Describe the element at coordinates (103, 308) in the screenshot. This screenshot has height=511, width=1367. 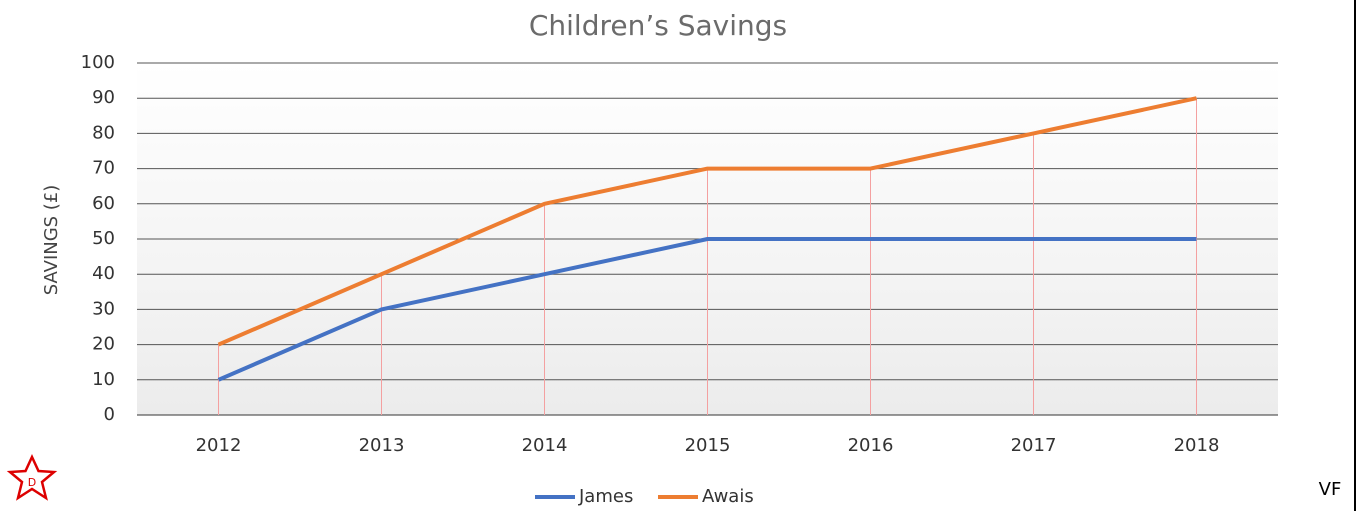
I see `y-tick-label: 30` at that location.